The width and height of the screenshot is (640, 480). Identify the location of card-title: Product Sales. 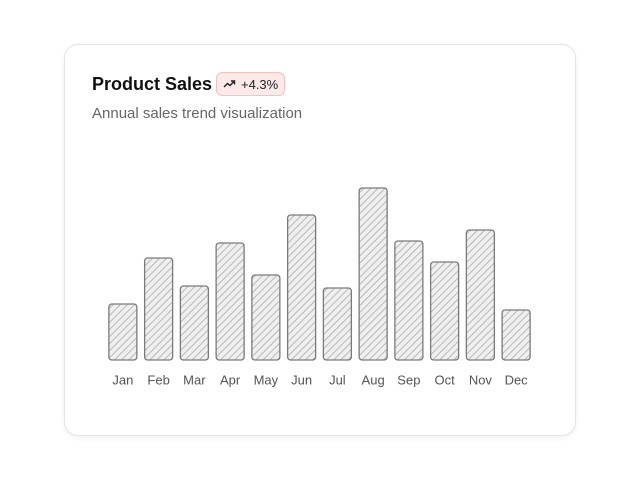
(152, 84).